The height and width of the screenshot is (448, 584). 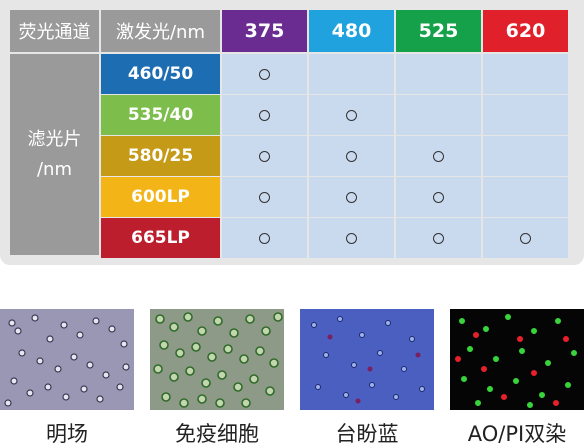 What do you see at coordinates (160, 197) in the screenshot?
I see `filter-label-3: 600LP` at bounding box center [160, 197].